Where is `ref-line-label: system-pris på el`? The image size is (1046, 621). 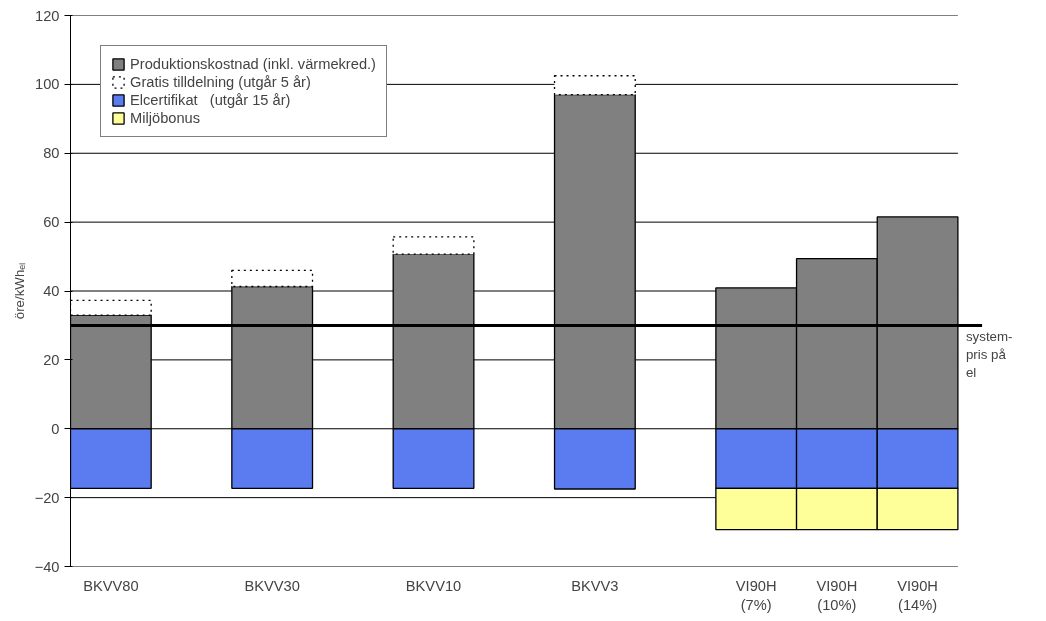
ref-line-label: system-pris på el is located at coordinates (989, 355).